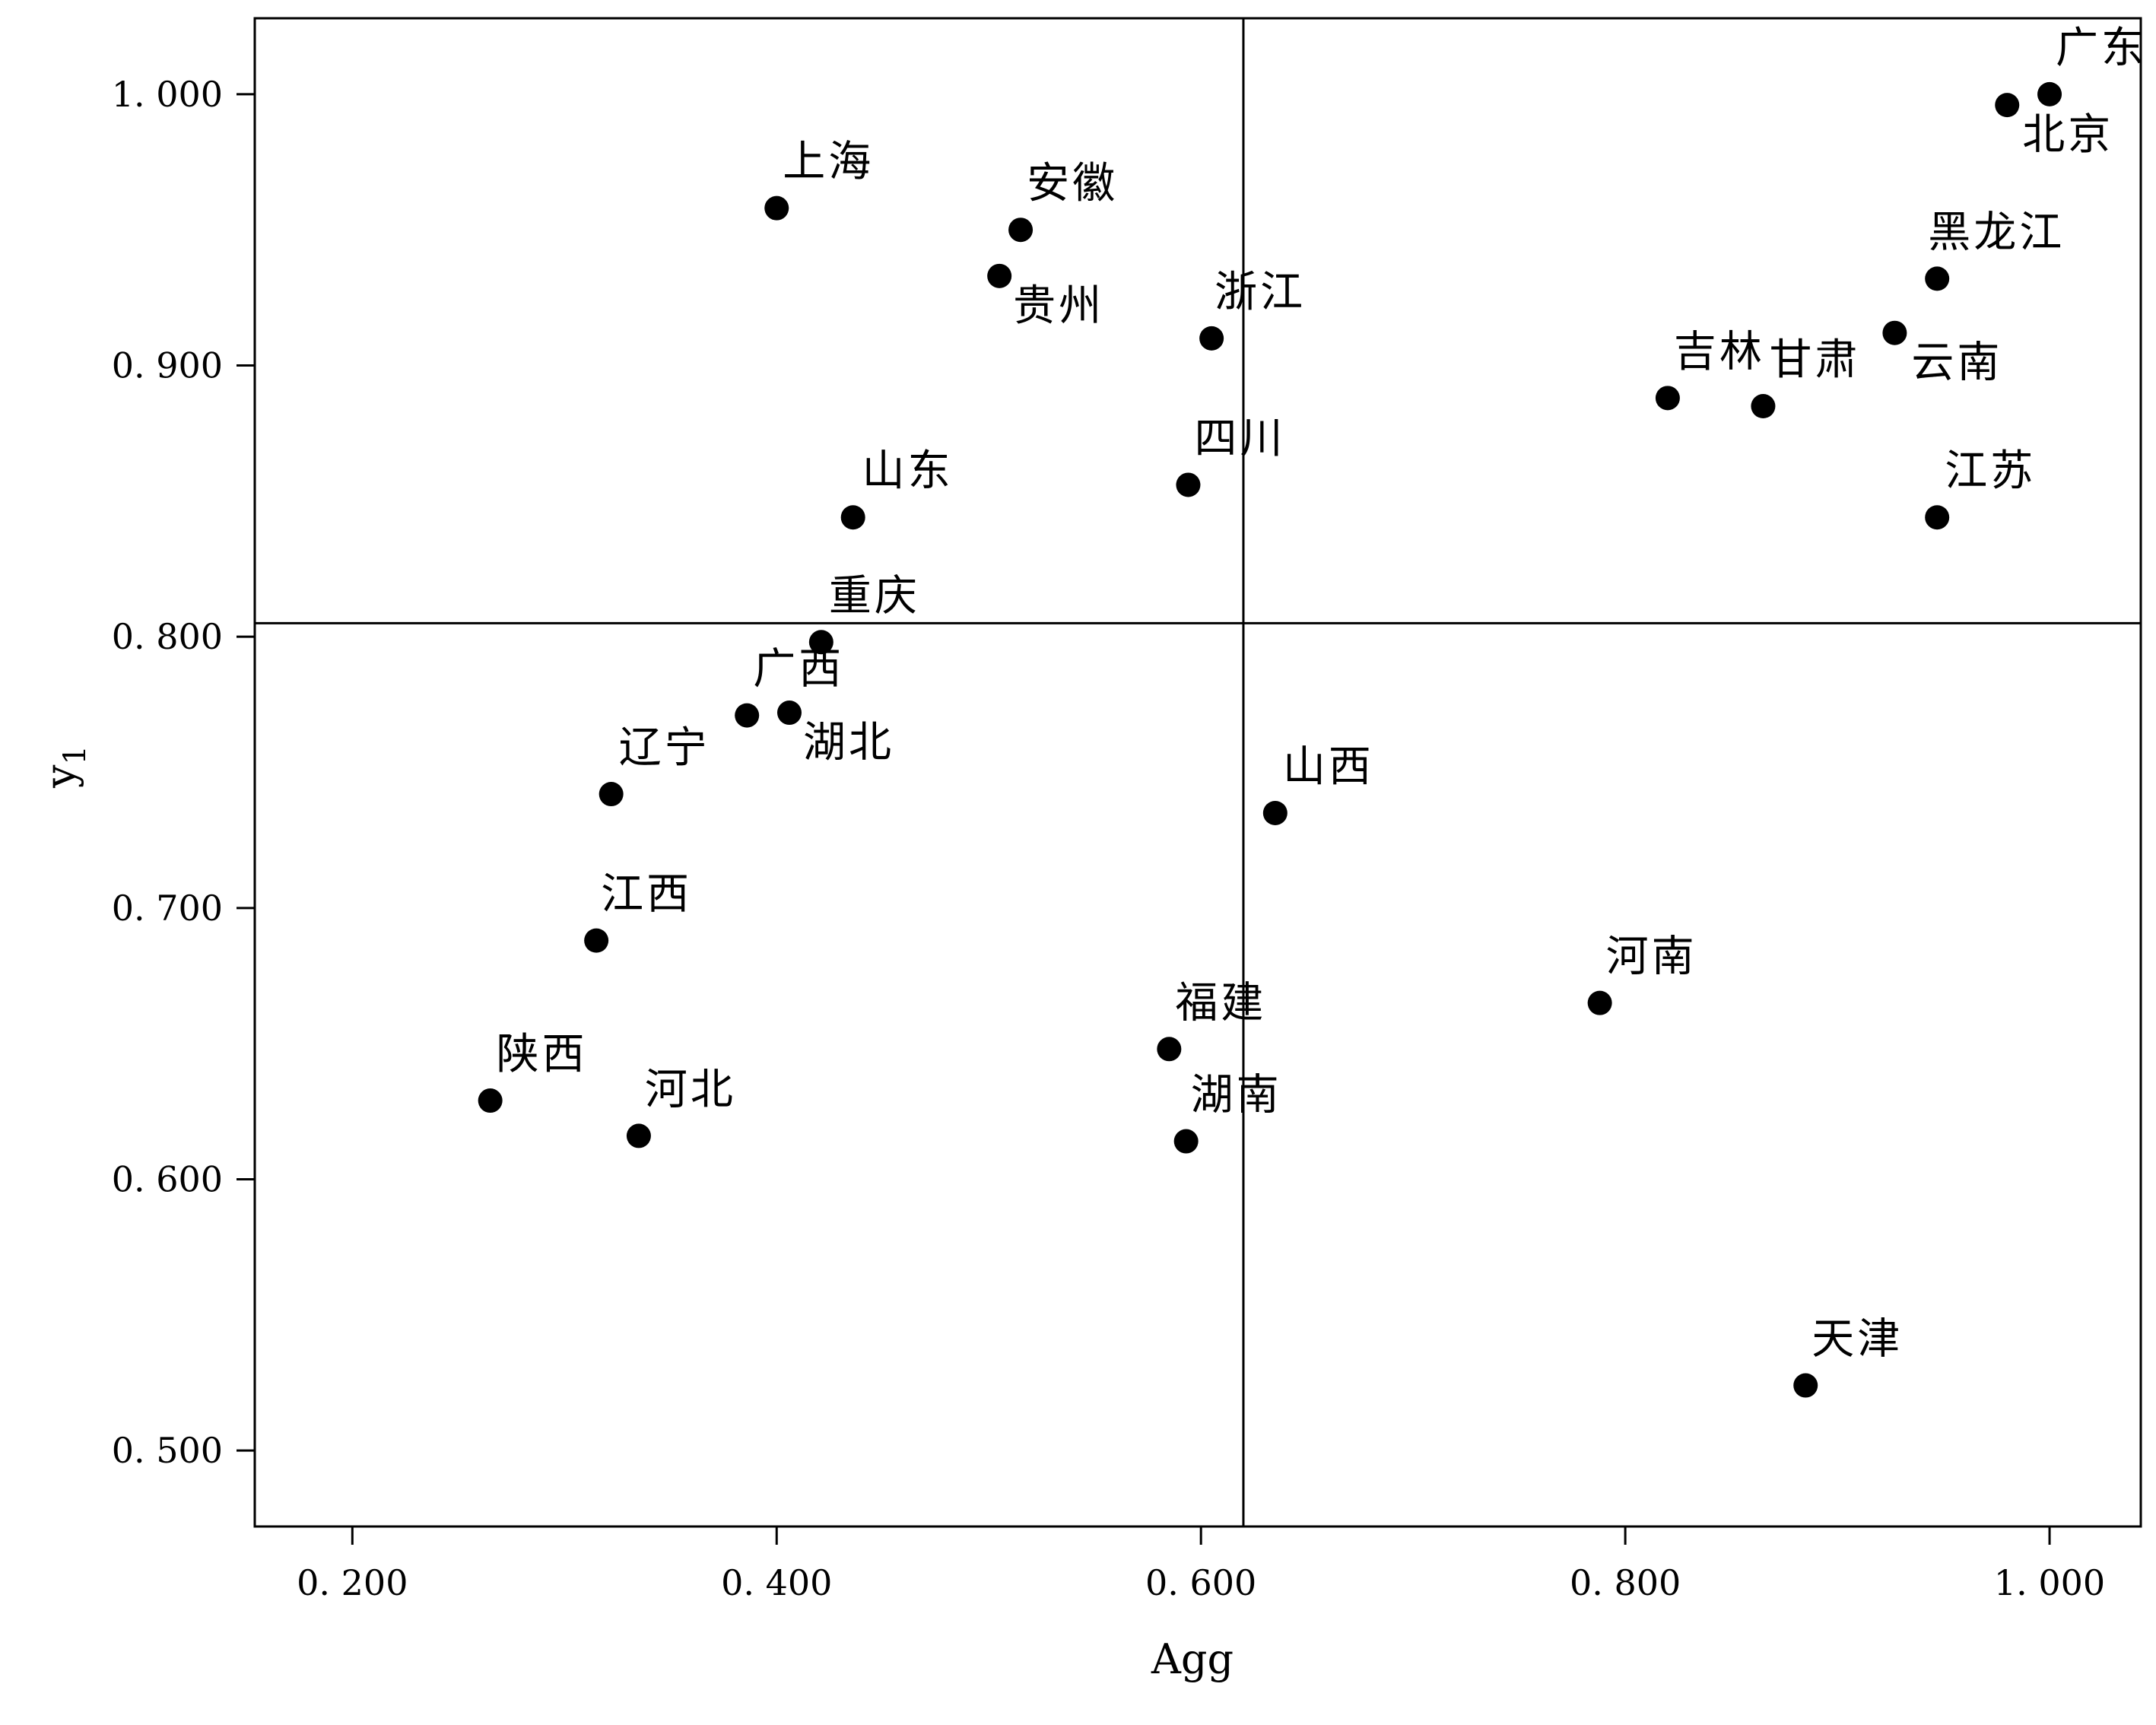 This screenshot has width=2156, height=1725. Describe the element at coordinates (167, 1450) in the screenshot. I see `y-tick-label: 0. 500` at that location.